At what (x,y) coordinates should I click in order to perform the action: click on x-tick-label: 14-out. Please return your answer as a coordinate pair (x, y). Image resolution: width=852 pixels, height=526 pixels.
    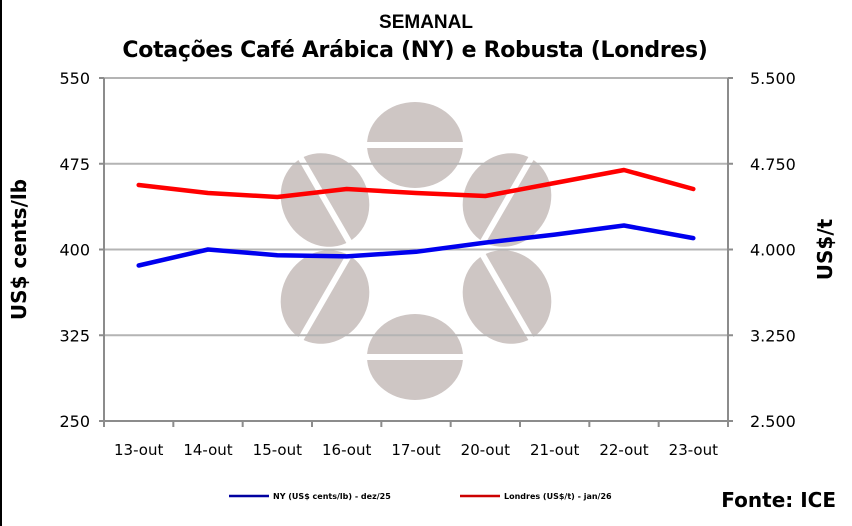
    Looking at the image, I should click on (207, 450).